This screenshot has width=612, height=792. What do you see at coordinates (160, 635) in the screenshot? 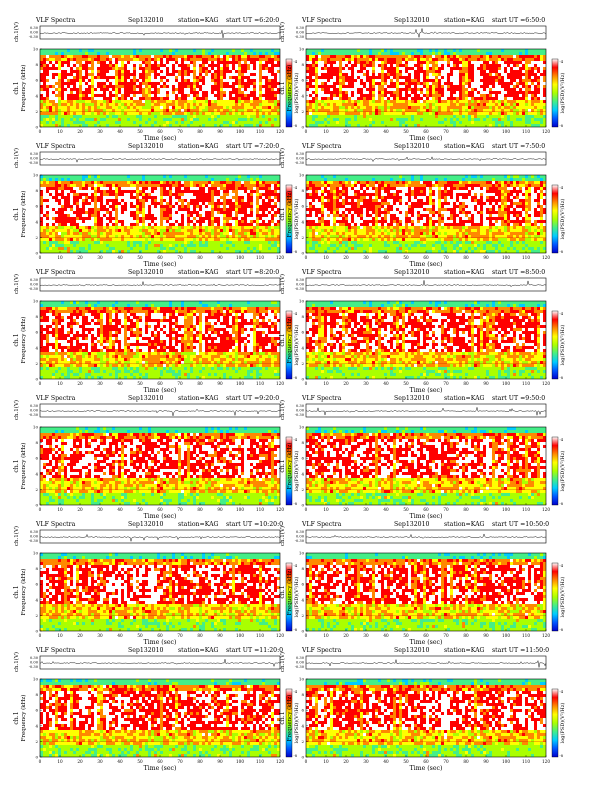
I see `x-tick-label: 60` at bounding box center [160, 635].